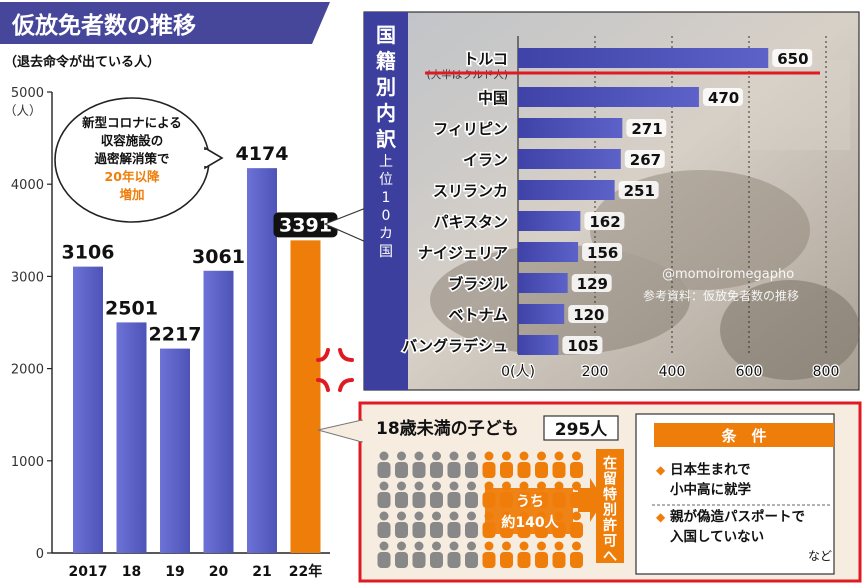 The width and height of the screenshot is (865, 588). Describe the element at coordinates (743, 436) in the screenshot. I see `conditions-title: 条 件` at that location.